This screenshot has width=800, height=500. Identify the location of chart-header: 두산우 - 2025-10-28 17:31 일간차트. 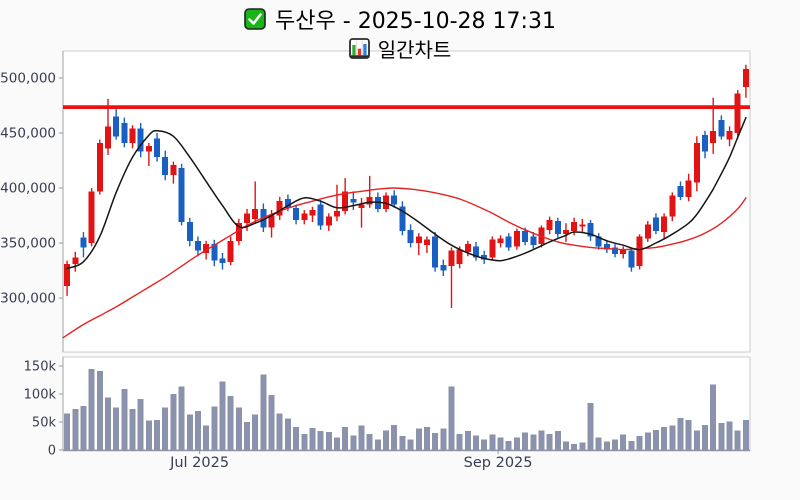
(400, 31).